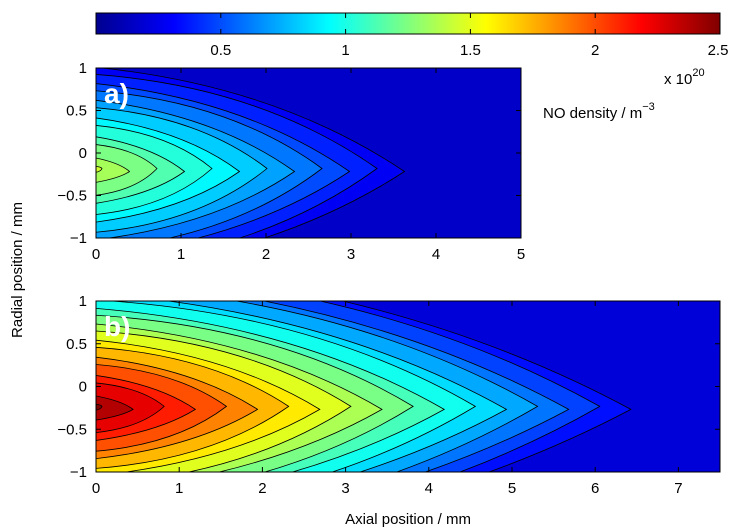 This screenshot has width=733, height=528. Describe the element at coordinates (648, 107) in the screenshot. I see `colorbar-label-exponent: −3` at that location.